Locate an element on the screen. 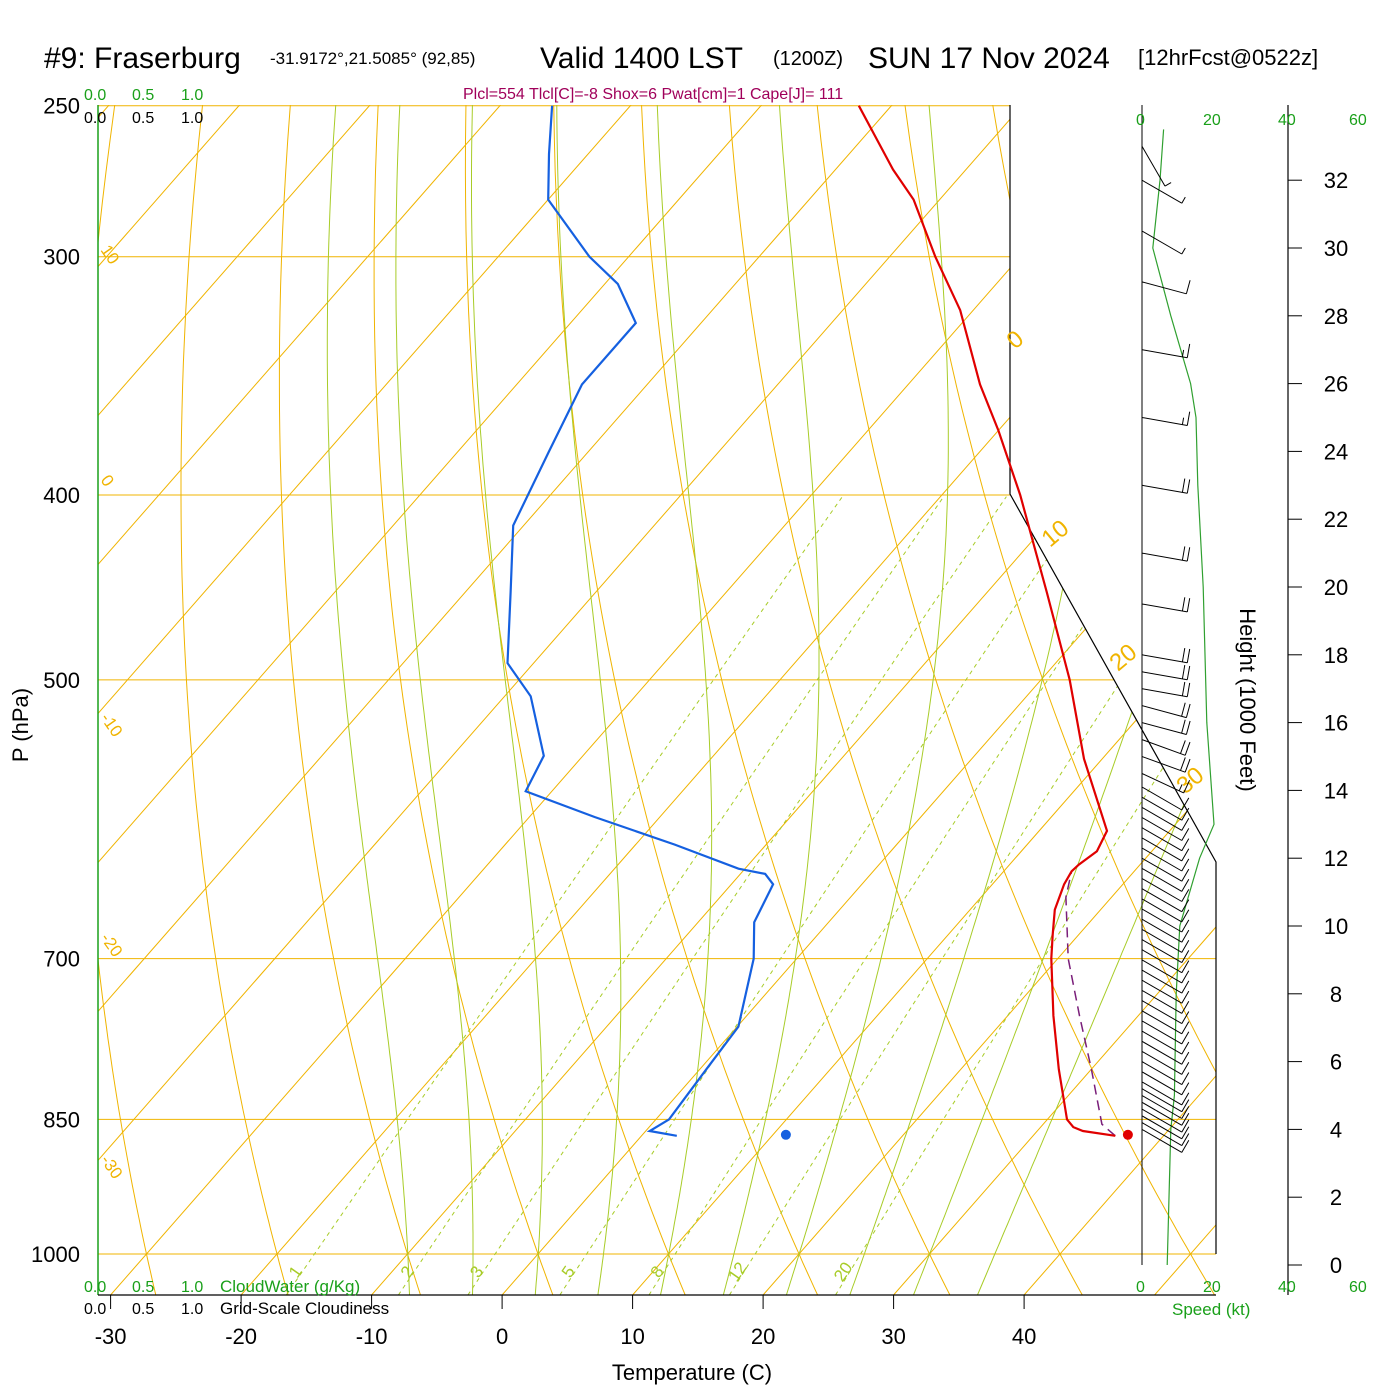  valid-time: Valid 1400 LST is located at coordinates (641, 58).